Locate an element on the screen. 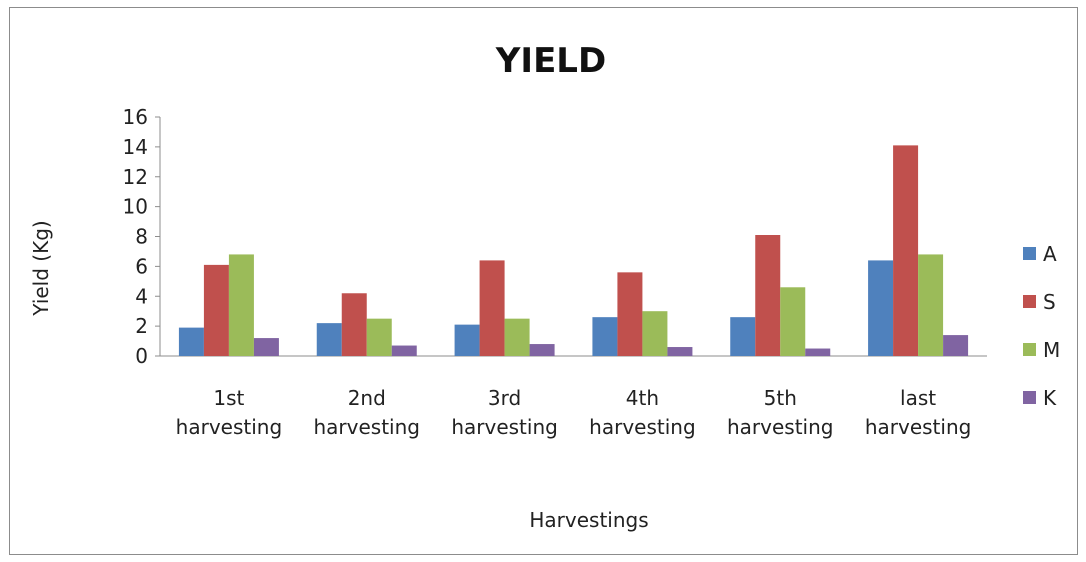 The height and width of the screenshot is (562, 1086). y-tick-label: 6 is located at coordinates (141, 266).